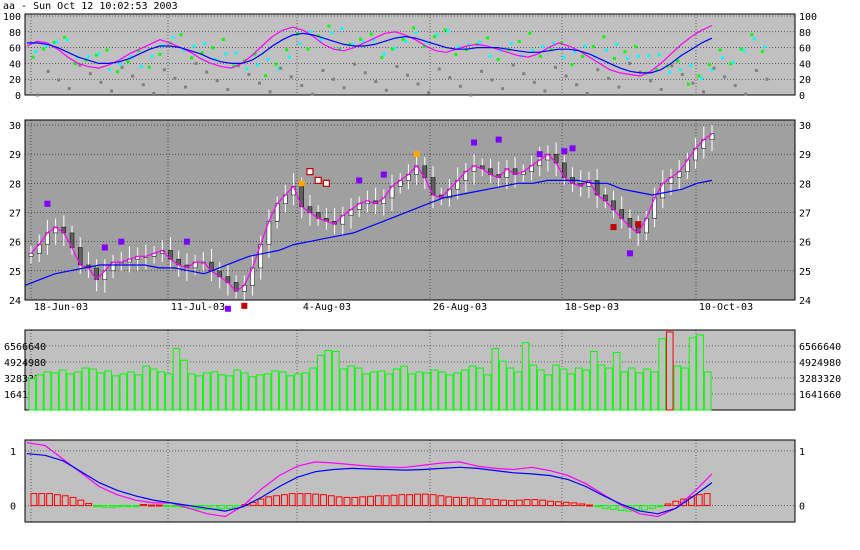 The height and width of the screenshot is (550, 860). What do you see at coordinates (805, 80) in the screenshot?
I see `osc-ytick-right: 20` at bounding box center [805, 80].